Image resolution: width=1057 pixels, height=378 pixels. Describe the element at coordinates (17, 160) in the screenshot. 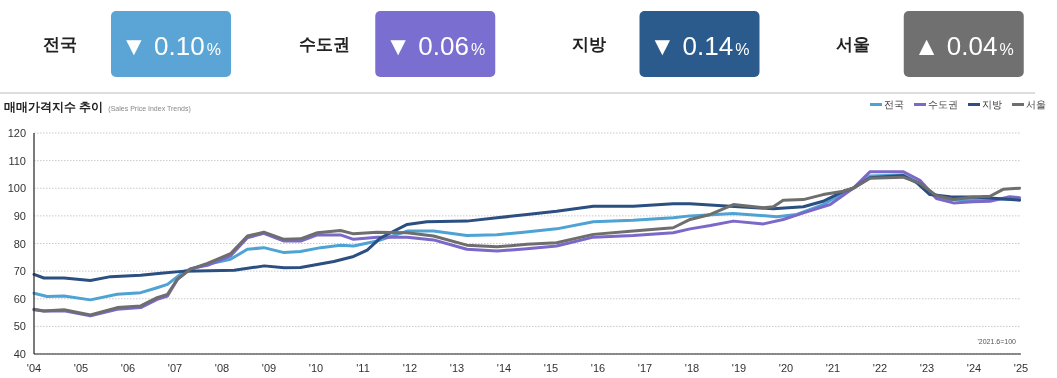

I see `y-tick-label: 110` at that location.